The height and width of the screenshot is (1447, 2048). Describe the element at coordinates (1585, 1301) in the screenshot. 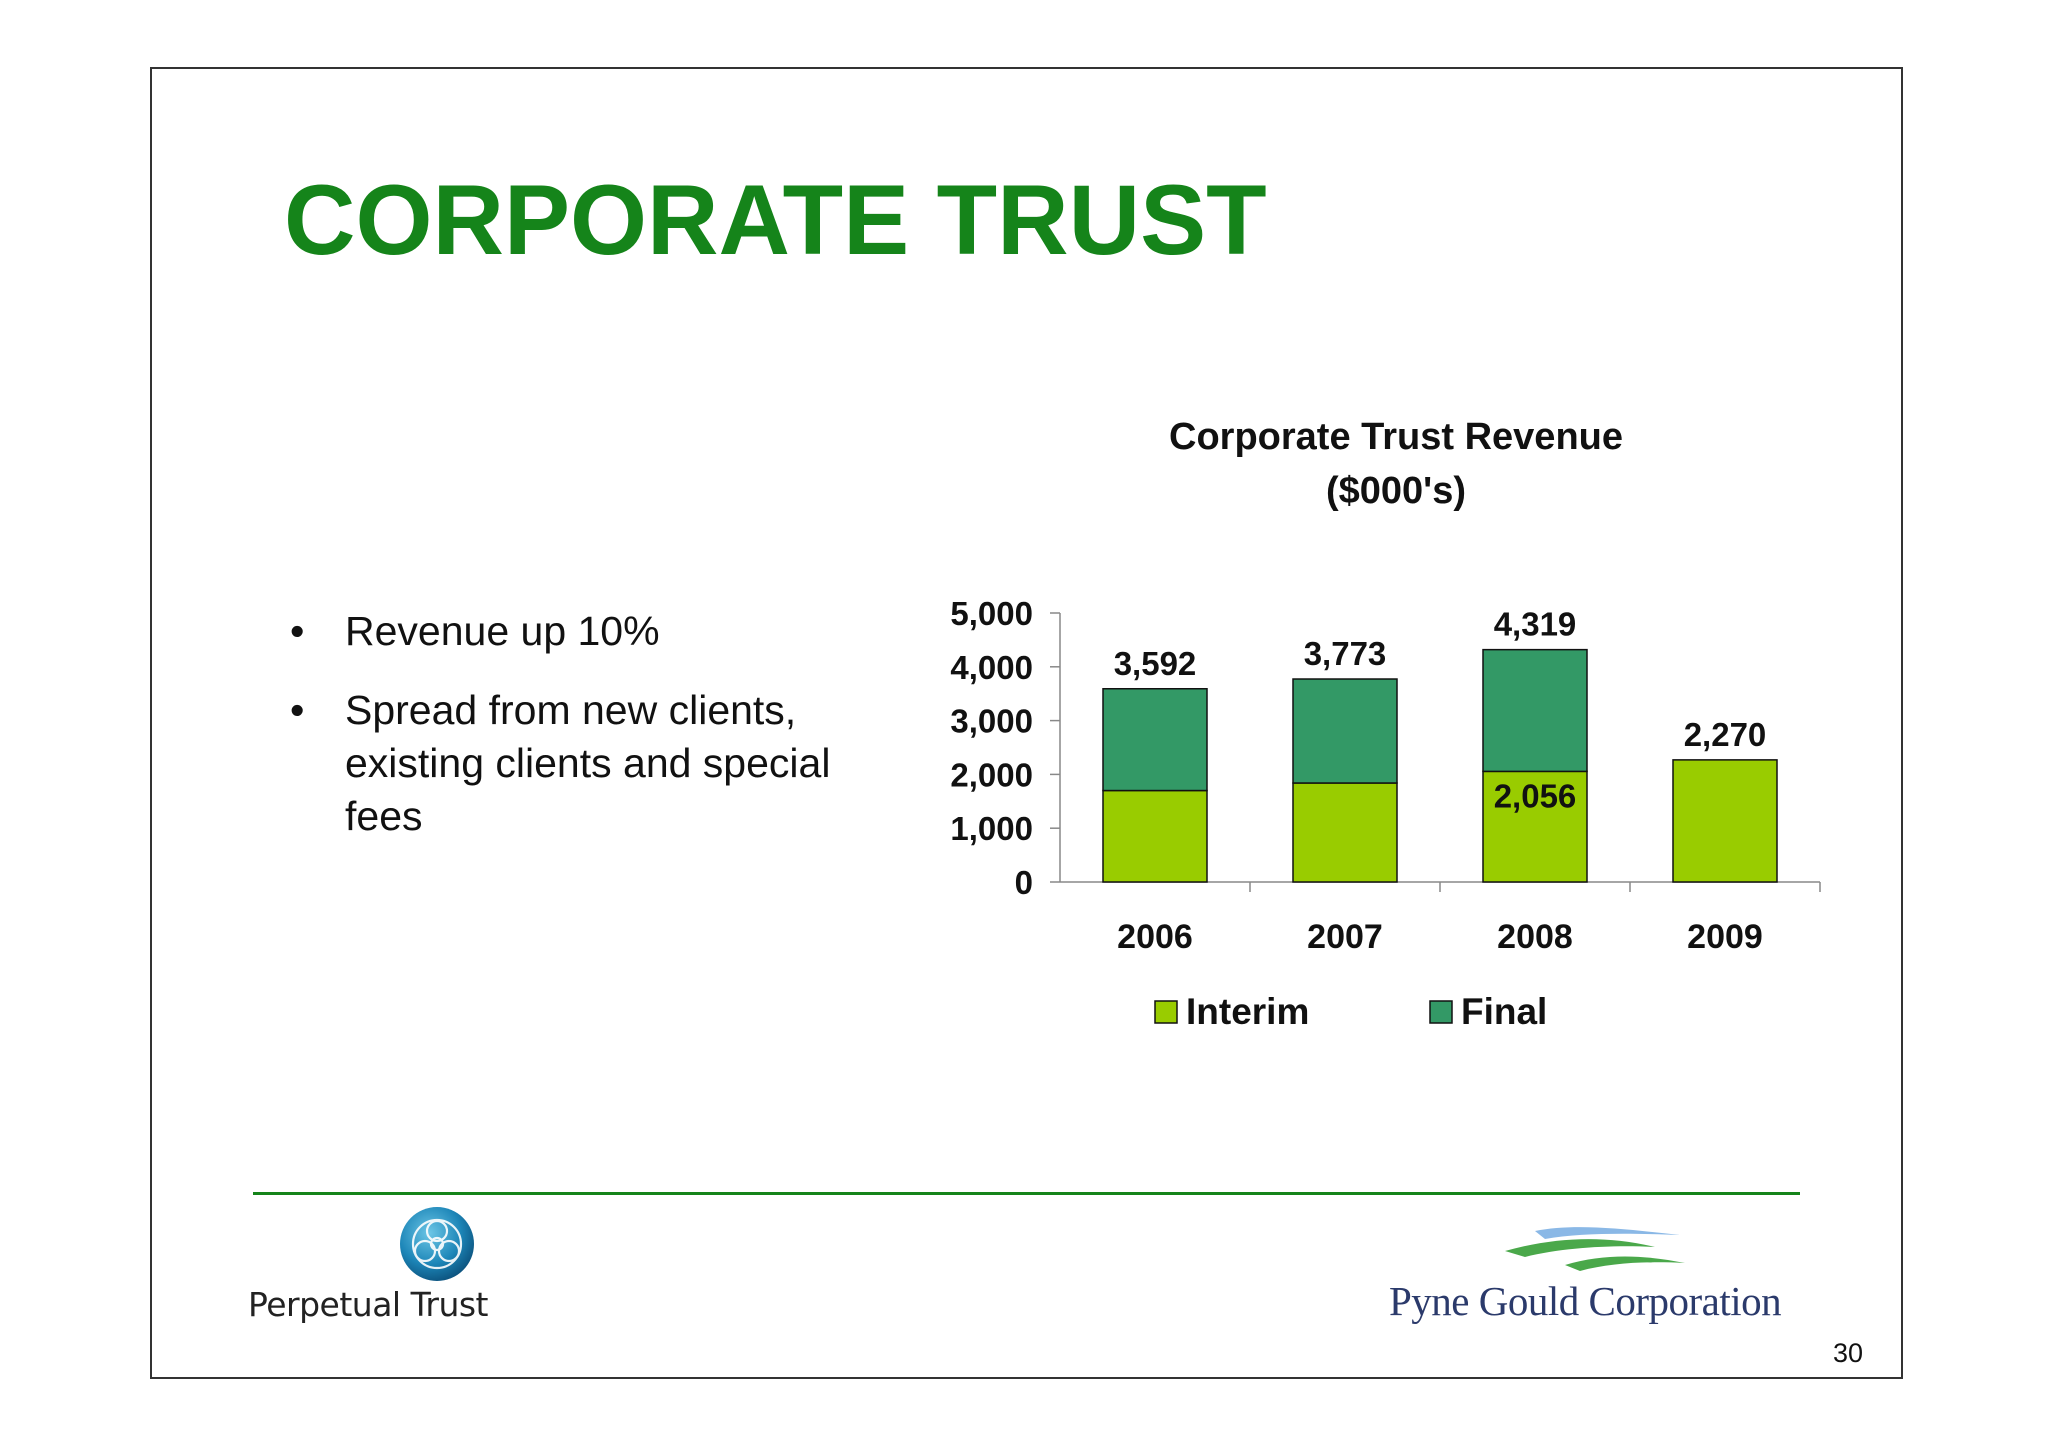

I see `pyne-gould-name: Pyne Gould Corporation` at that location.